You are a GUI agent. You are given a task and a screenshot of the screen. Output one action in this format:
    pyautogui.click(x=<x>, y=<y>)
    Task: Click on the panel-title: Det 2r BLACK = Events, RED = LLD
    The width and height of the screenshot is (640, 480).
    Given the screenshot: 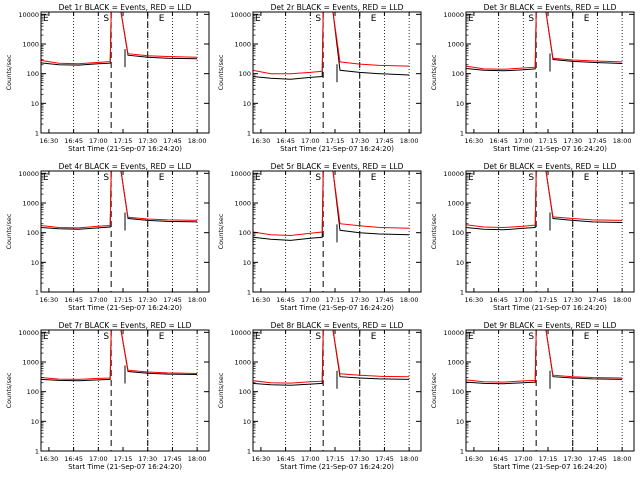 What is the action you would take?
    pyautogui.click(x=337, y=7)
    